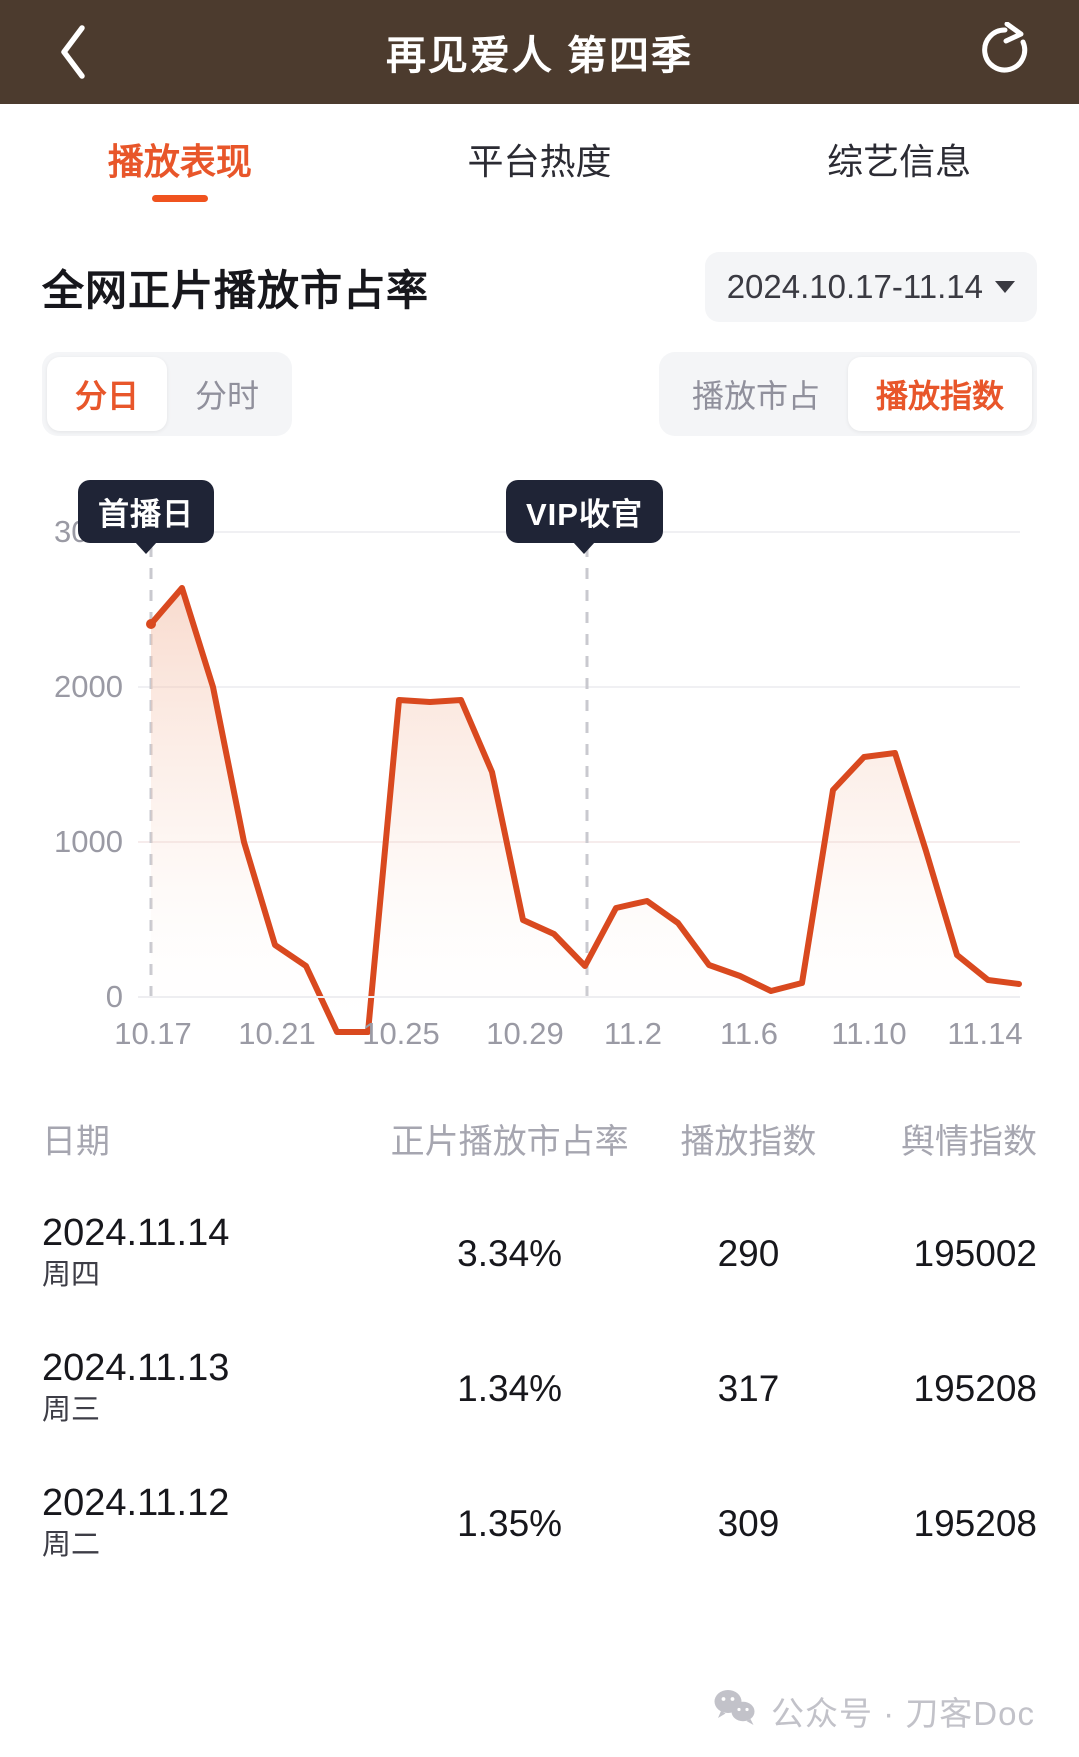 The image size is (1079, 1757). I want to click on table-row: 2024.11.14 周四 3.34% 290 195002, so click(539, 1253).